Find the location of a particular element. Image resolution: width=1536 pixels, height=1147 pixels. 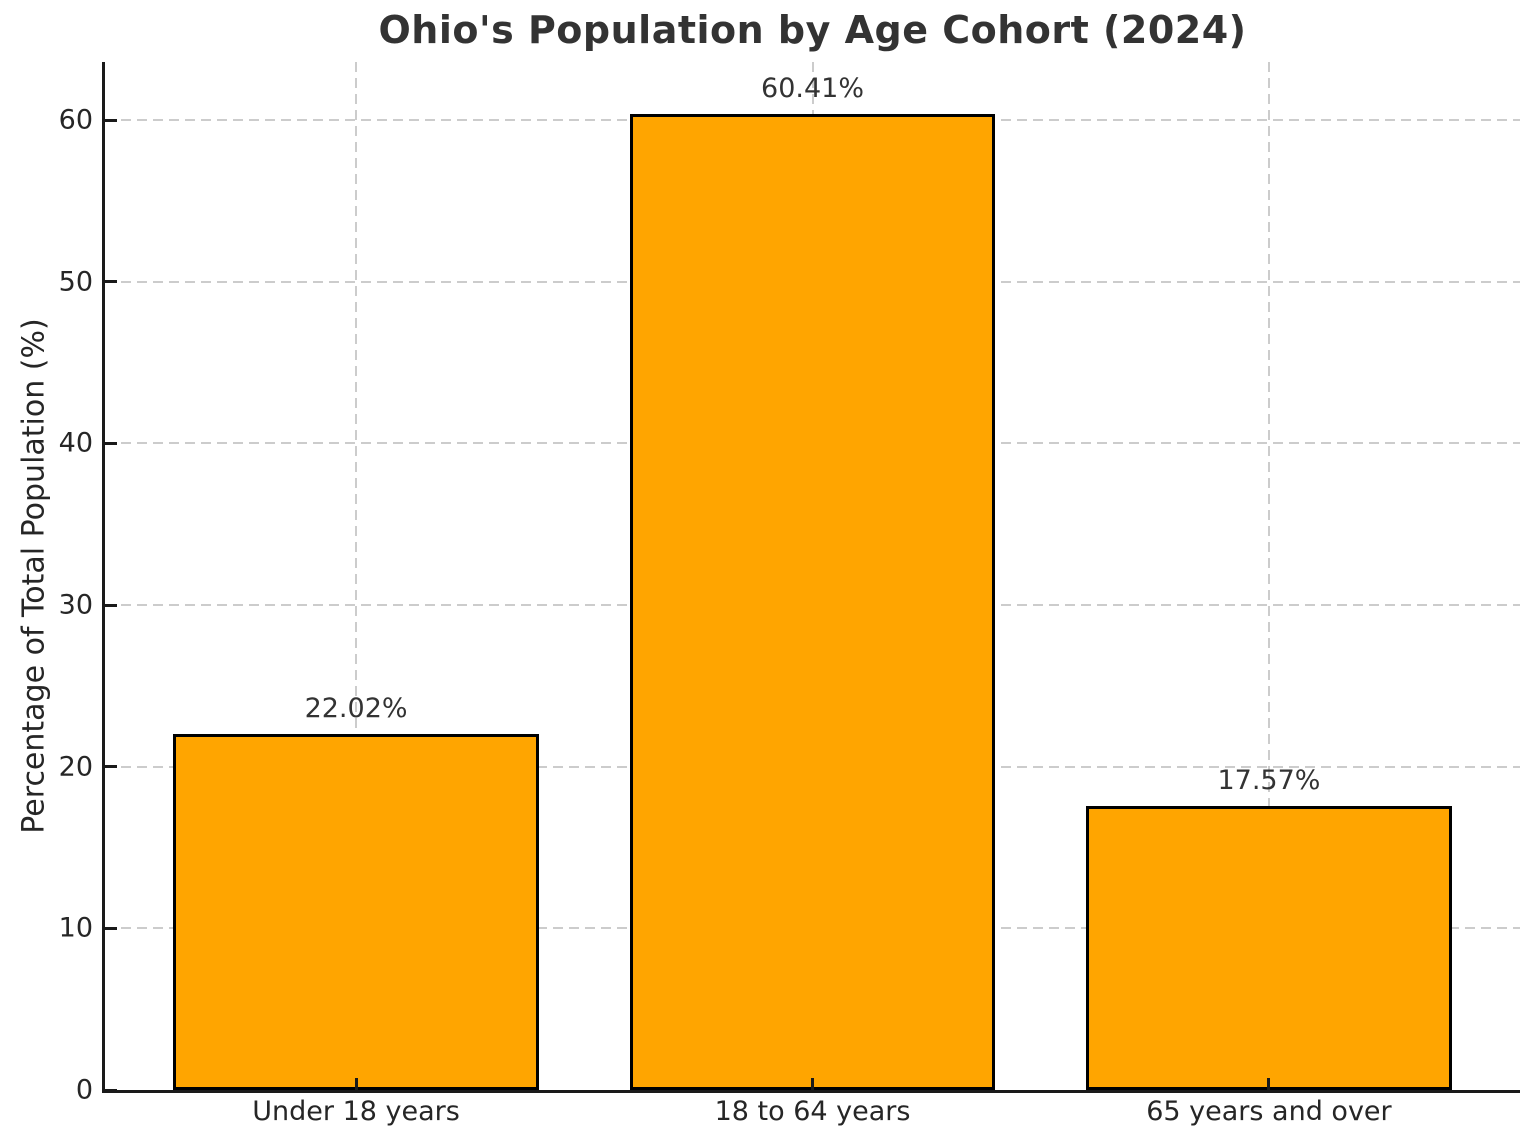

y-tick-label: 0 is located at coordinates (84, 1090).